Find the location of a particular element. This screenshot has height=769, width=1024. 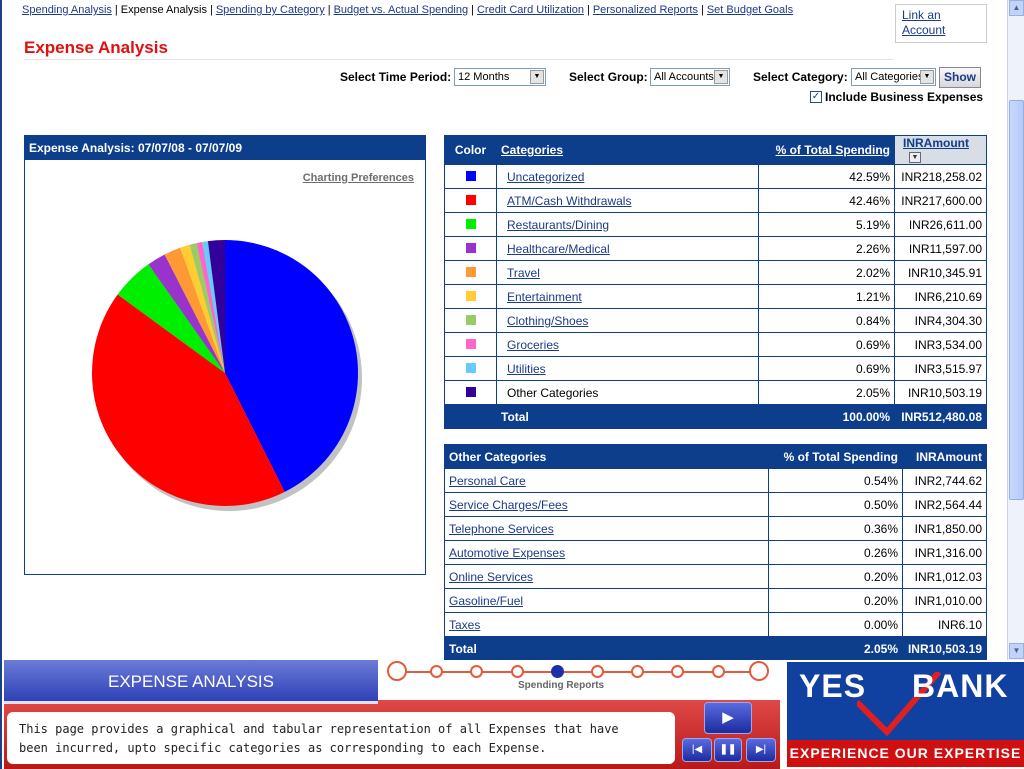

sort-dropdown-icon: ▼ is located at coordinates (915, 158).